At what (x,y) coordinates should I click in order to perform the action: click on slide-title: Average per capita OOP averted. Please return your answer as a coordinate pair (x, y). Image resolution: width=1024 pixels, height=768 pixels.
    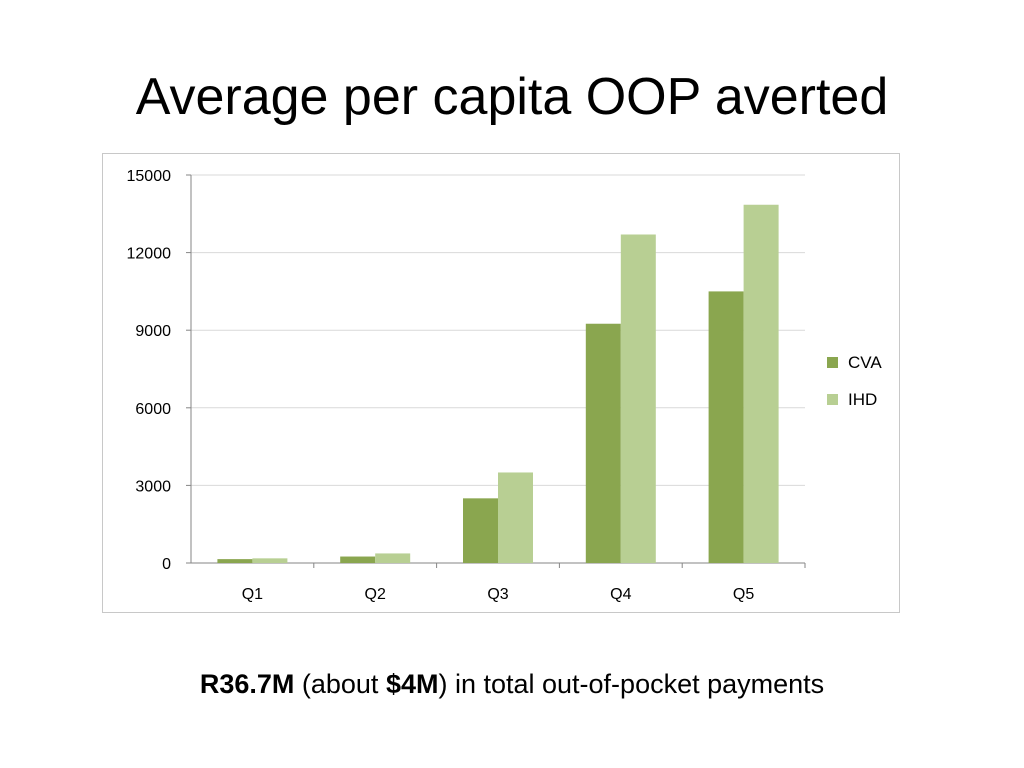
    Looking at the image, I should click on (512, 97).